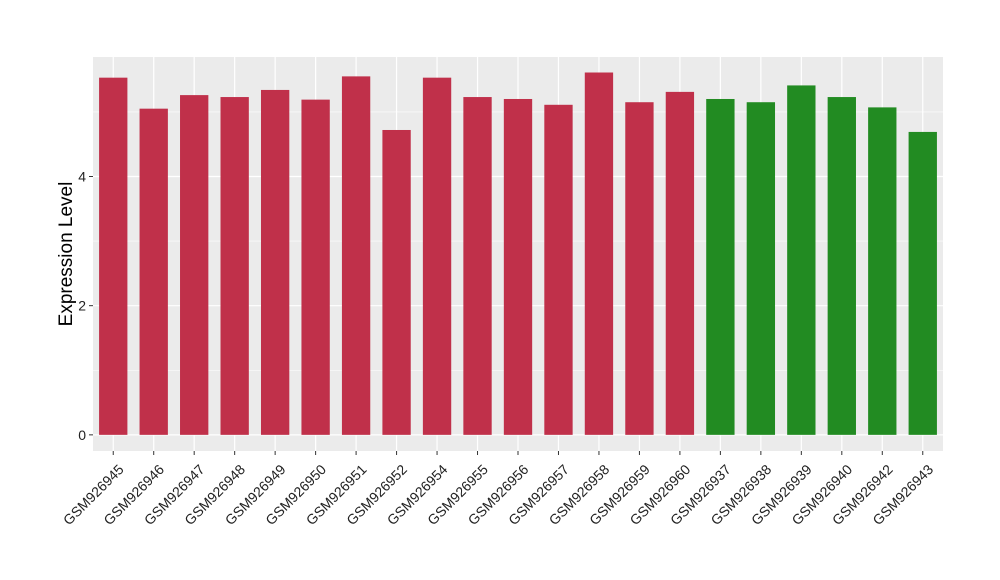  I want to click on y-tick-label: 0, so click(82, 435).